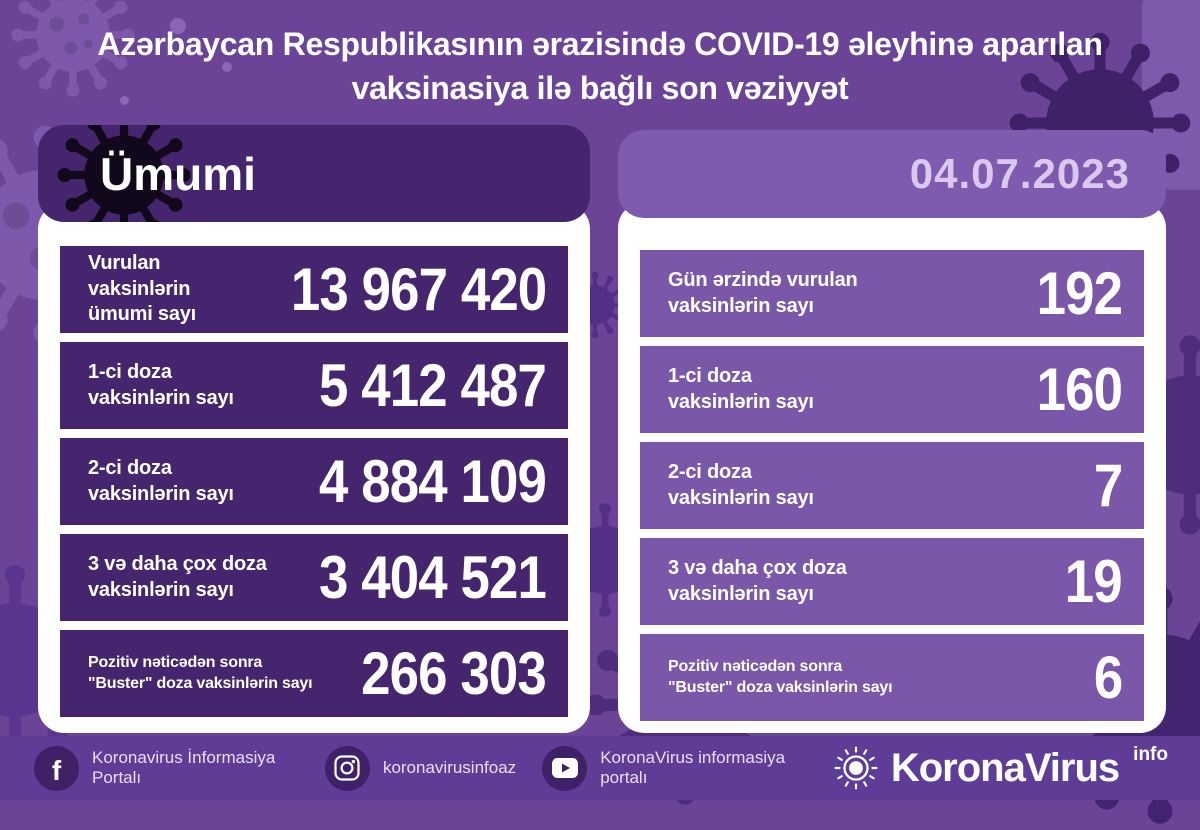 Image resolution: width=1200 pixels, height=830 pixels. I want to click on daily-panel-header: 04.07.2023, so click(892, 174).